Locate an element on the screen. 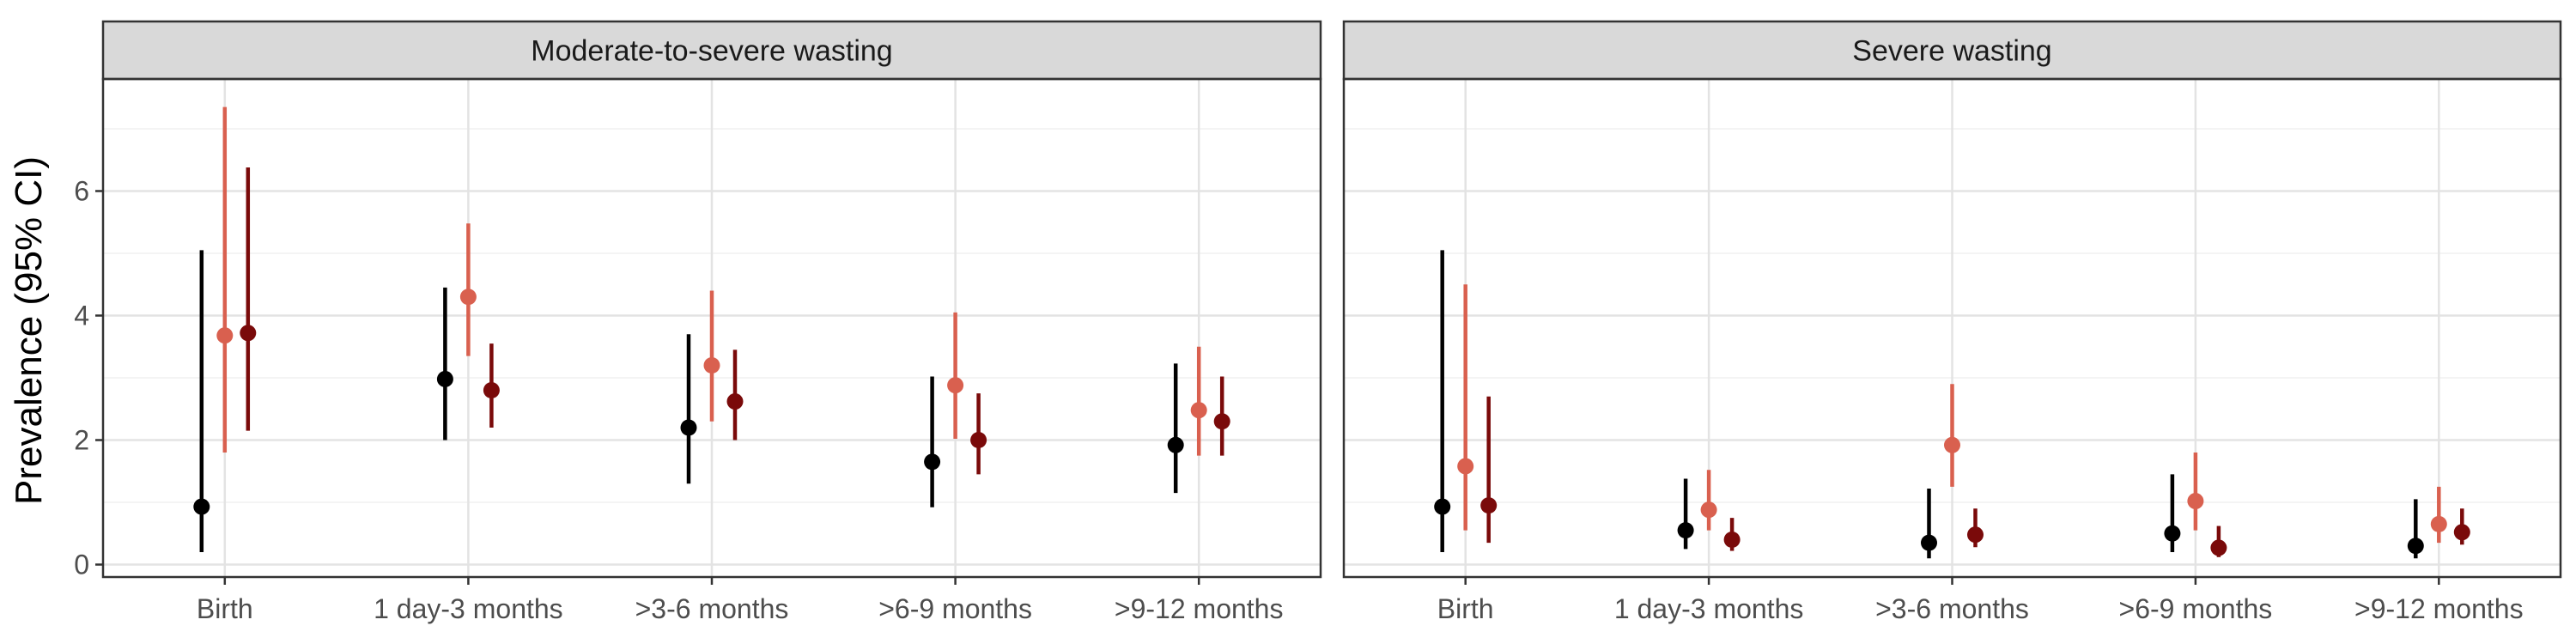 The width and height of the screenshot is (2576, 644). y-axis-title: Prevalence (95% CI) is located at coordinates (29, 330).